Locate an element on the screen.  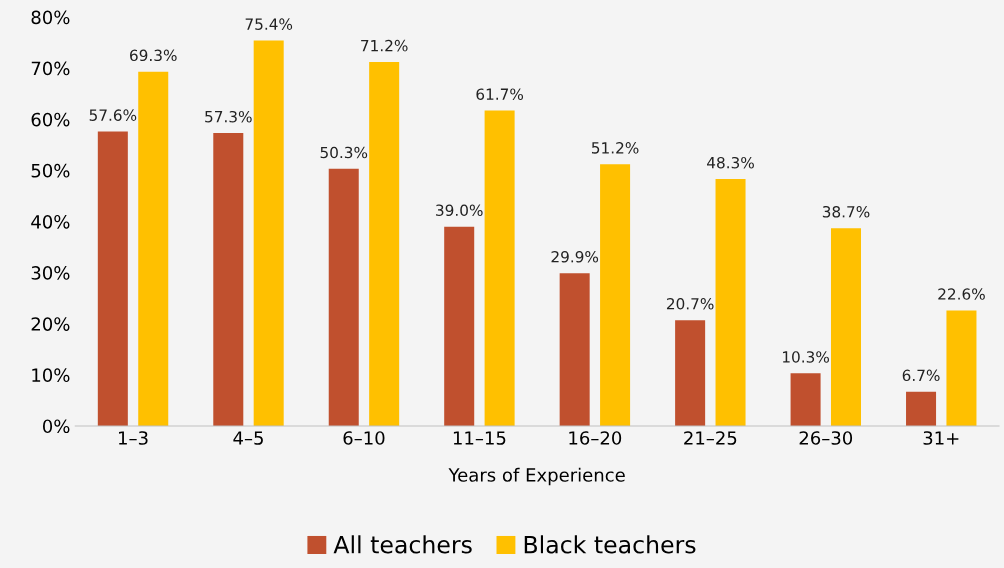
data-label: 39.0% is located at coordinates (459, 210).